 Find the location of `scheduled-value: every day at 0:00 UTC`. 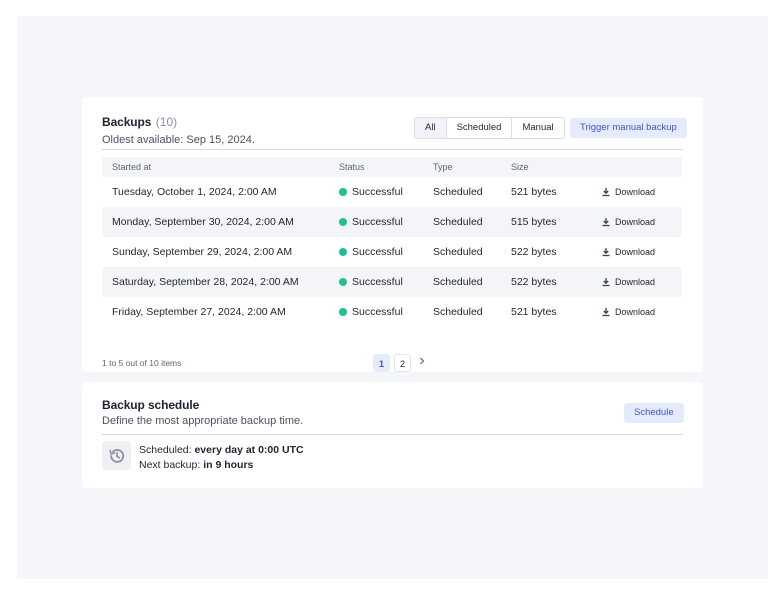

scheduled-value: every day at 0:00 UTC is located at coordinates (249, 450).